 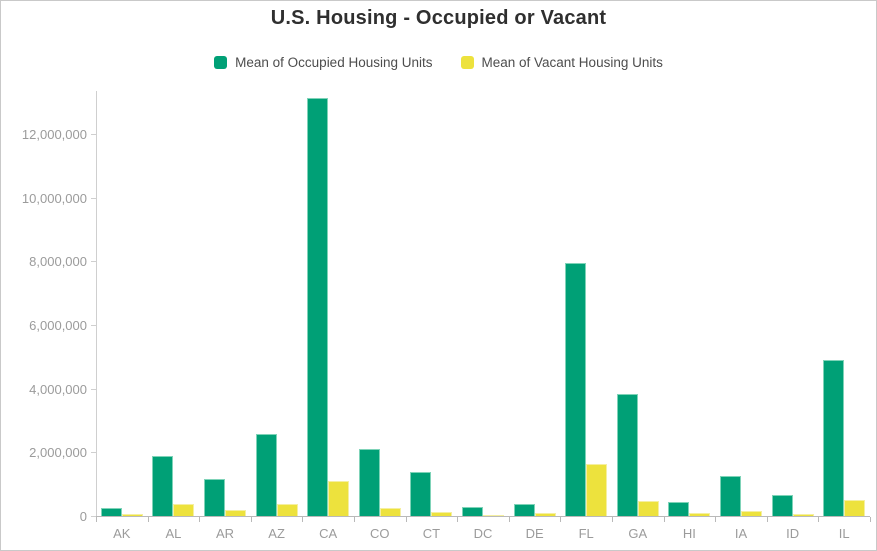 What do you see at coordinates (334, 62) in the screenshot?
I see `legend-label-occupied: Mean of Occupied Housing Units` at bounding box center [334, 62].